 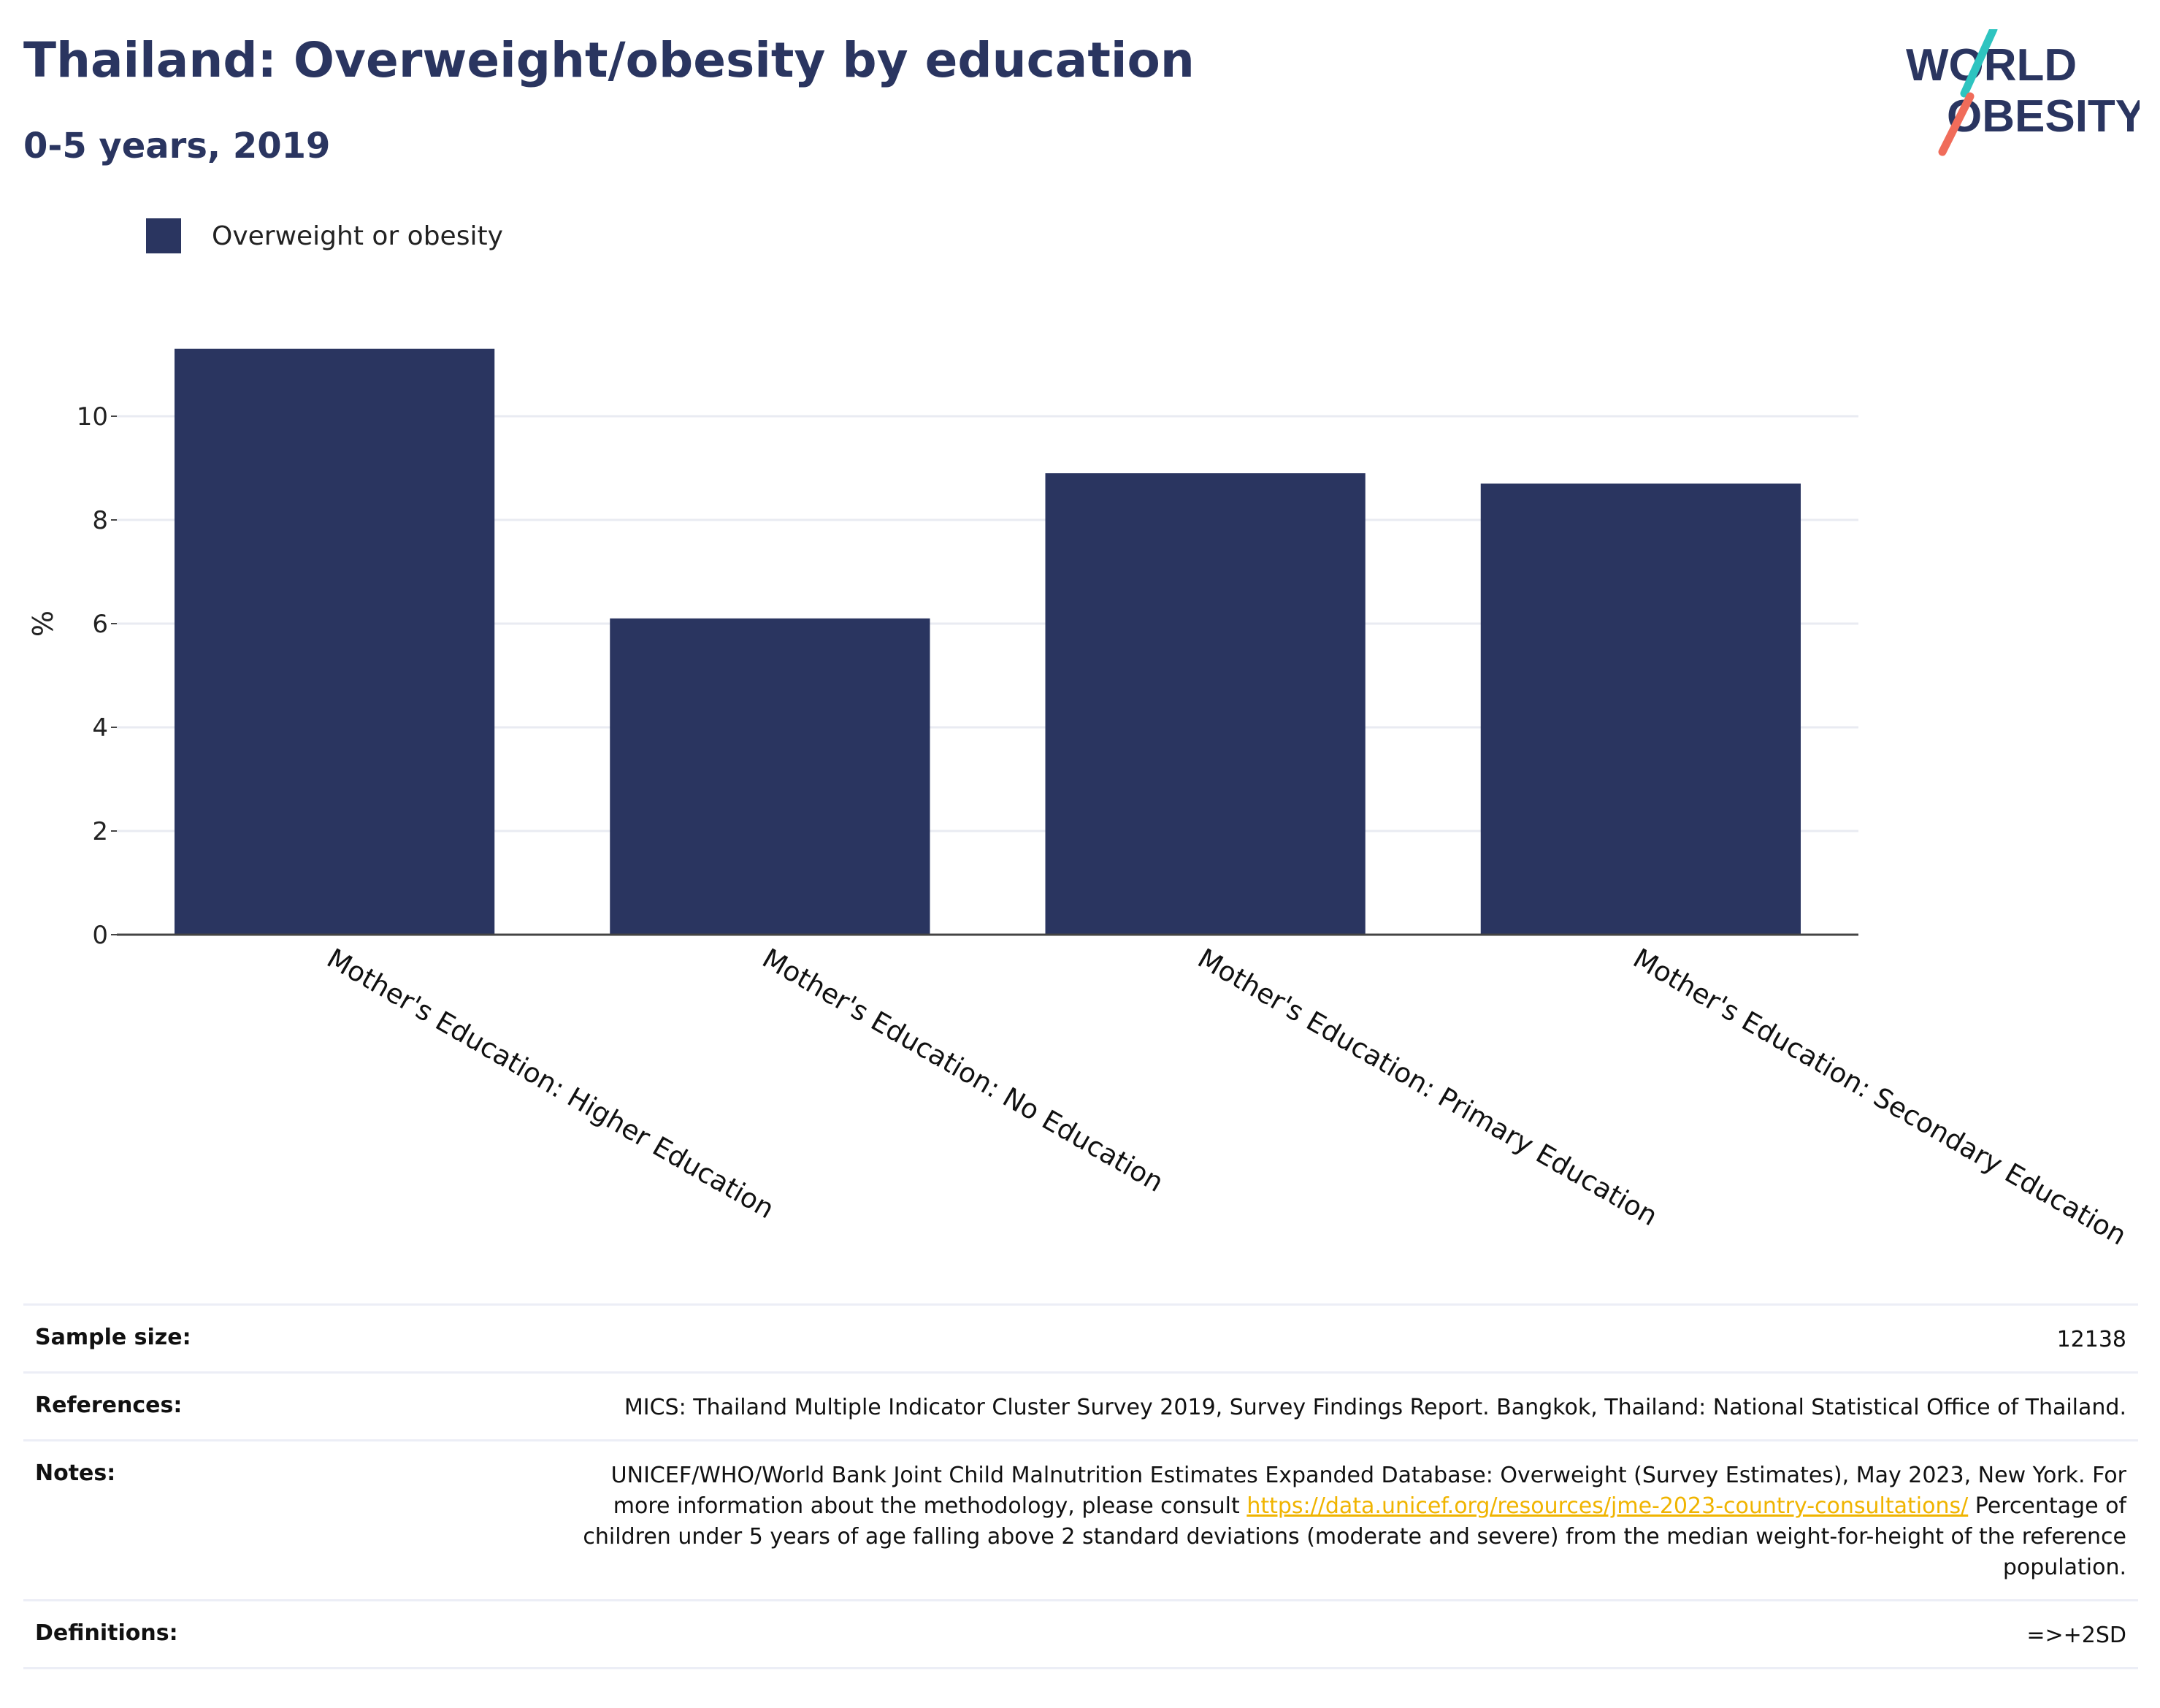 I want to click on page-subtitle: 0-5 years, 2019, so click(x=177, y=146).